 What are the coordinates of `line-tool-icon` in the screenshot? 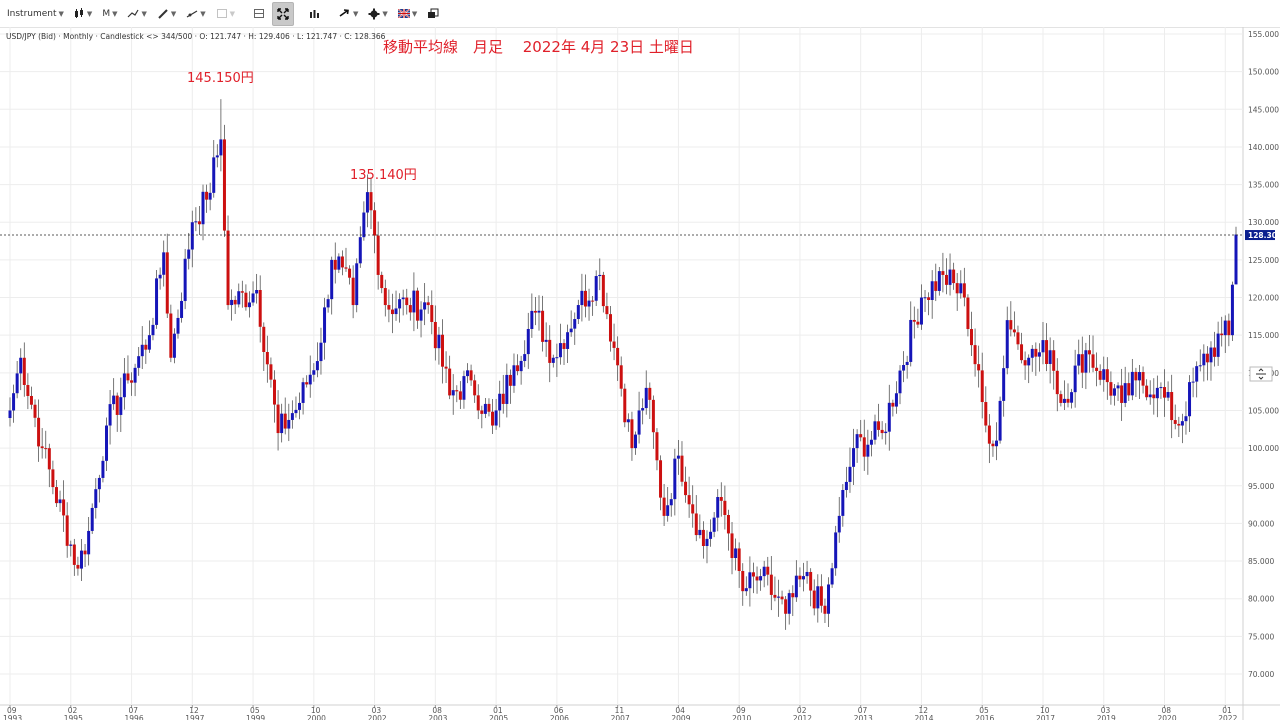 It's located at (133, 13).